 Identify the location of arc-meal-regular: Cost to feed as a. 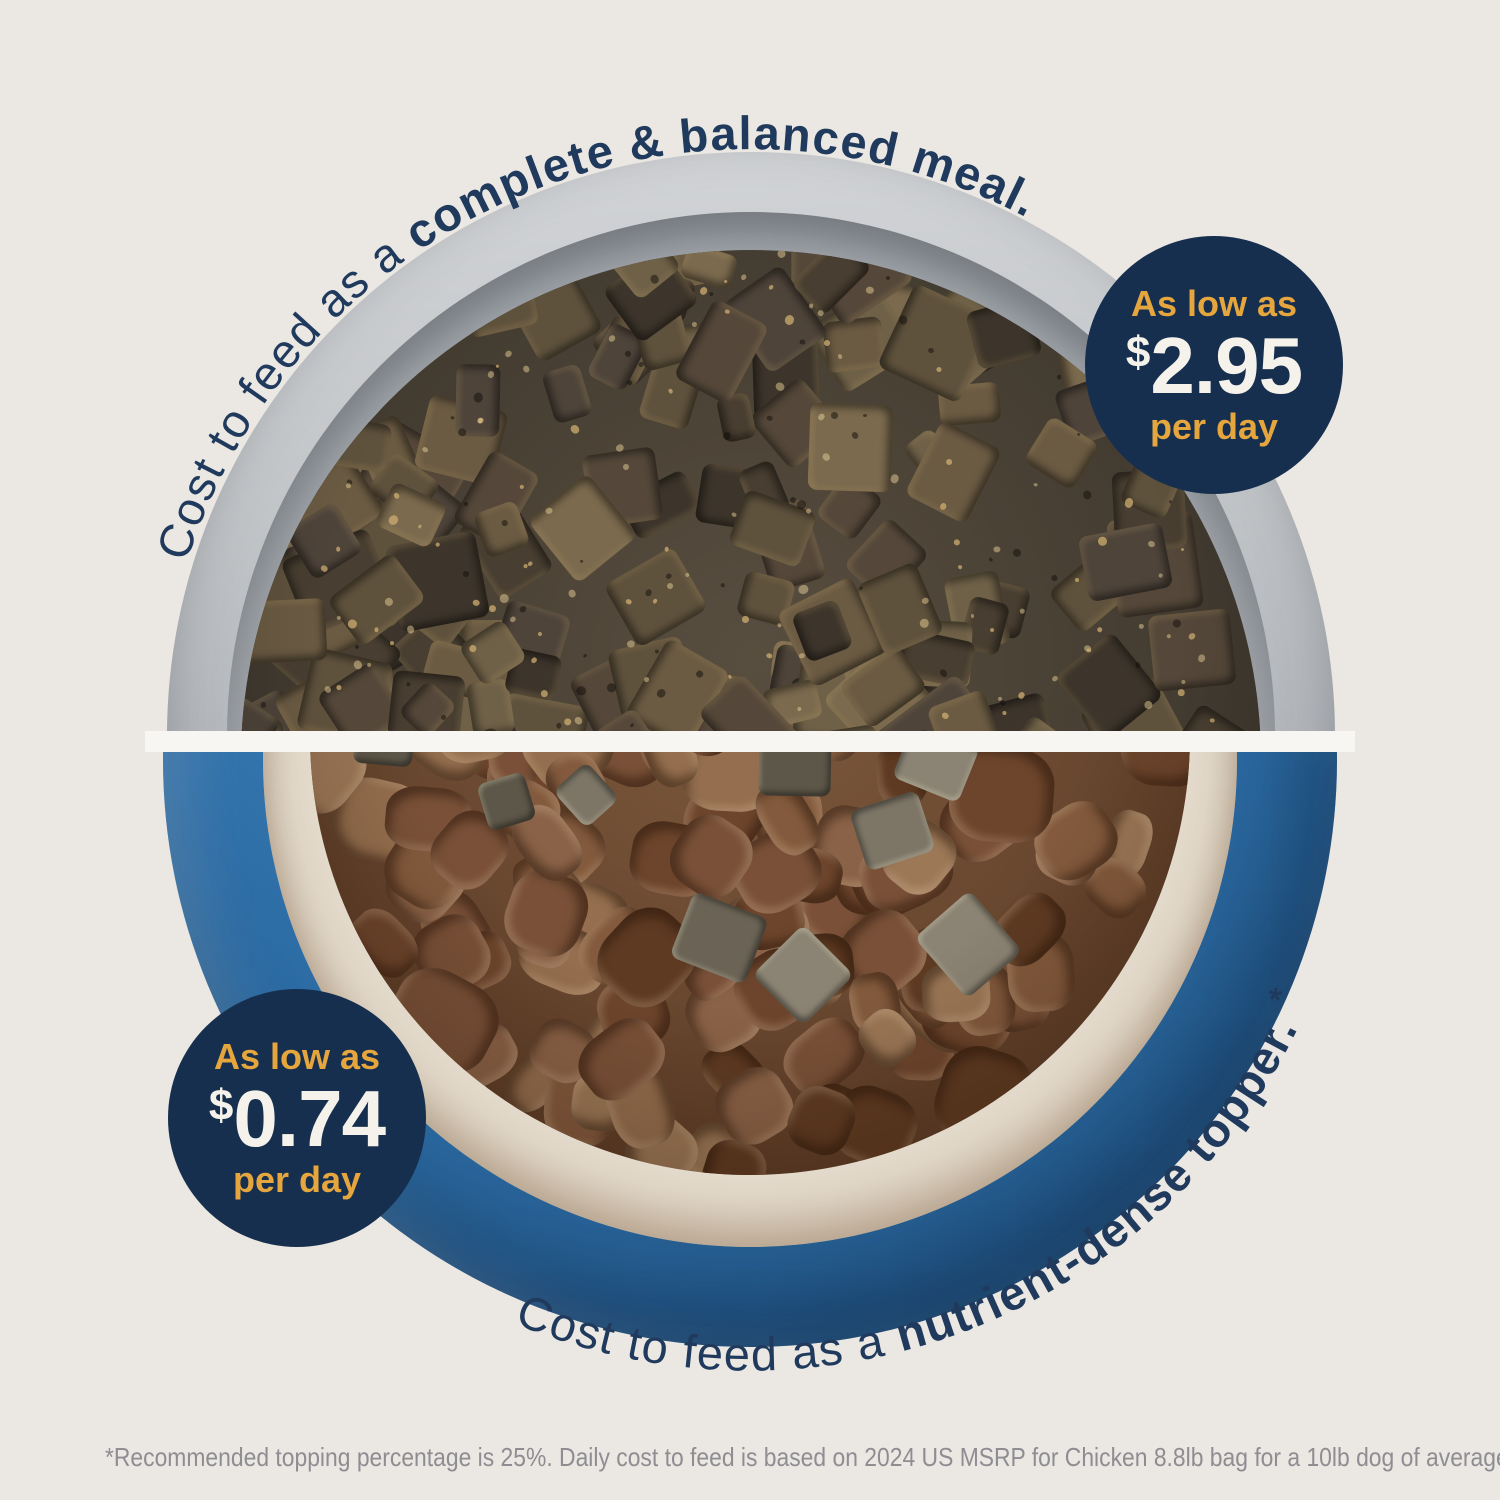
(285, 391).